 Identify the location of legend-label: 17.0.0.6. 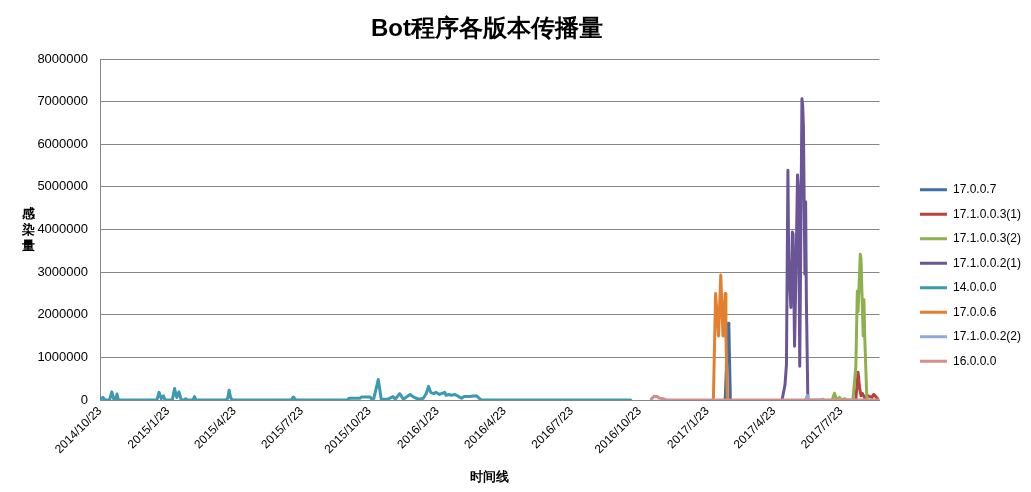
(974, 311).